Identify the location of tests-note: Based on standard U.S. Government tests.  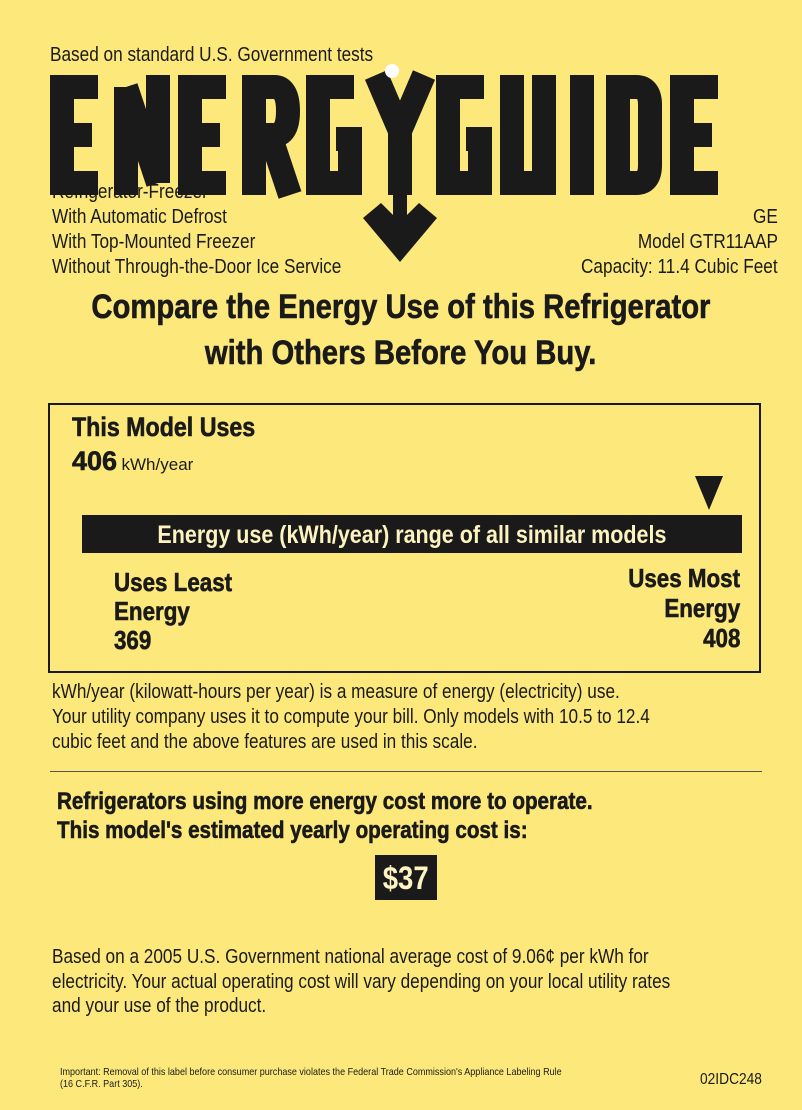
(212, 55).